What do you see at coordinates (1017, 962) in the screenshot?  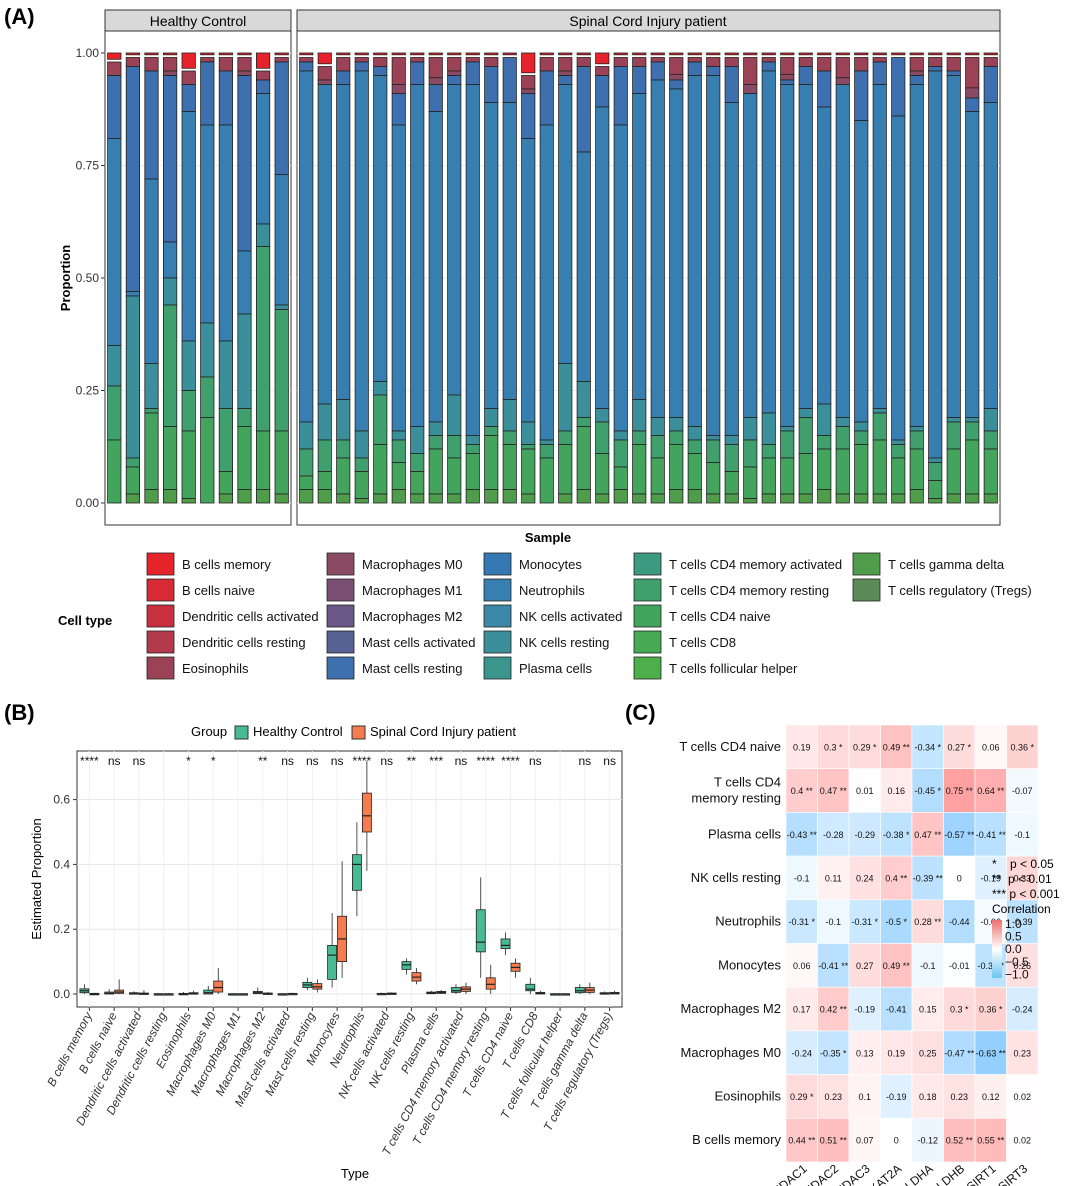 I see `colorbar-tick-label: −0.5` at bounding box center [1017, 962].